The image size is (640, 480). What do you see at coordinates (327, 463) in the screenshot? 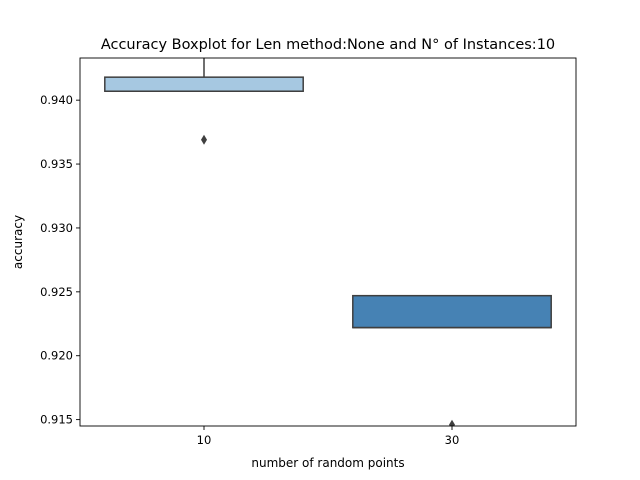
I see `x-axis-label: number of random points` at bounding box center [327, 463].